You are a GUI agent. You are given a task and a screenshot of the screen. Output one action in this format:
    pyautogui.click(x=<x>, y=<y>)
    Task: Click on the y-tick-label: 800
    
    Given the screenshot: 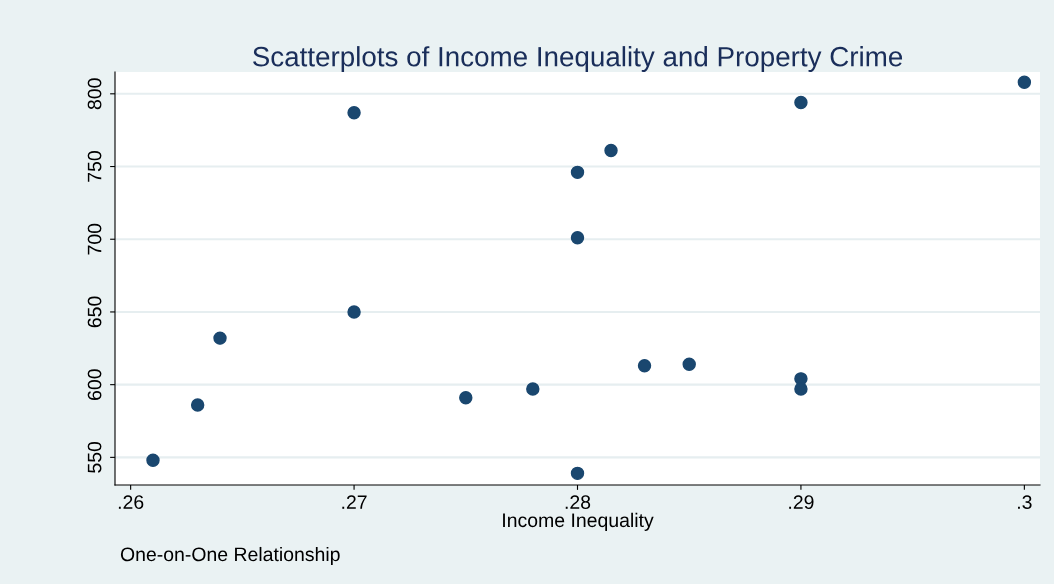 What is the action you would take?
    pyautogui.click(x=94, y=94)
    